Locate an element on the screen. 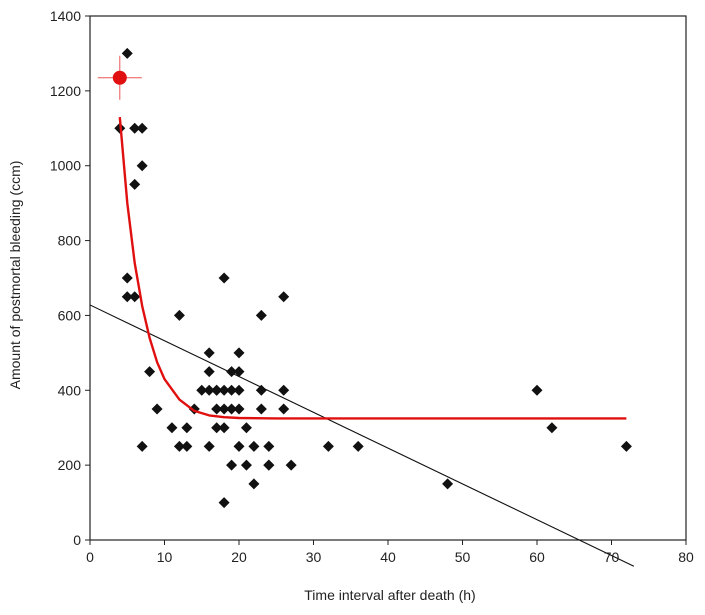 This screenshot has width=705, height=615. x-tick-label: 30 is located at coordinates (314, 557).